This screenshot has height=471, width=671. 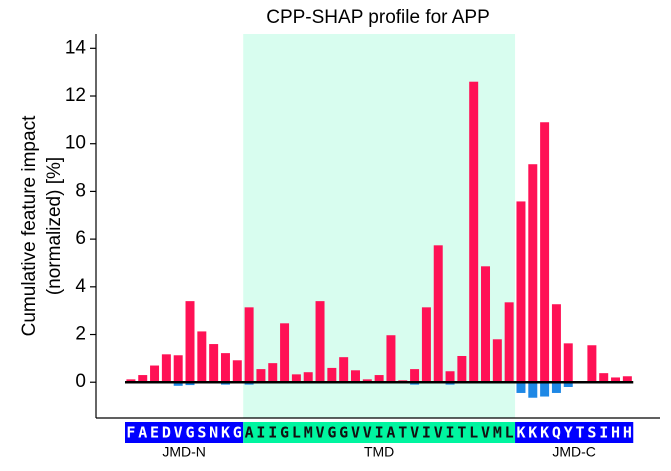 What do you see at coordinates (568, 433) in the screenshot?
I see `residue: Y` at bounding box center [568, 433].